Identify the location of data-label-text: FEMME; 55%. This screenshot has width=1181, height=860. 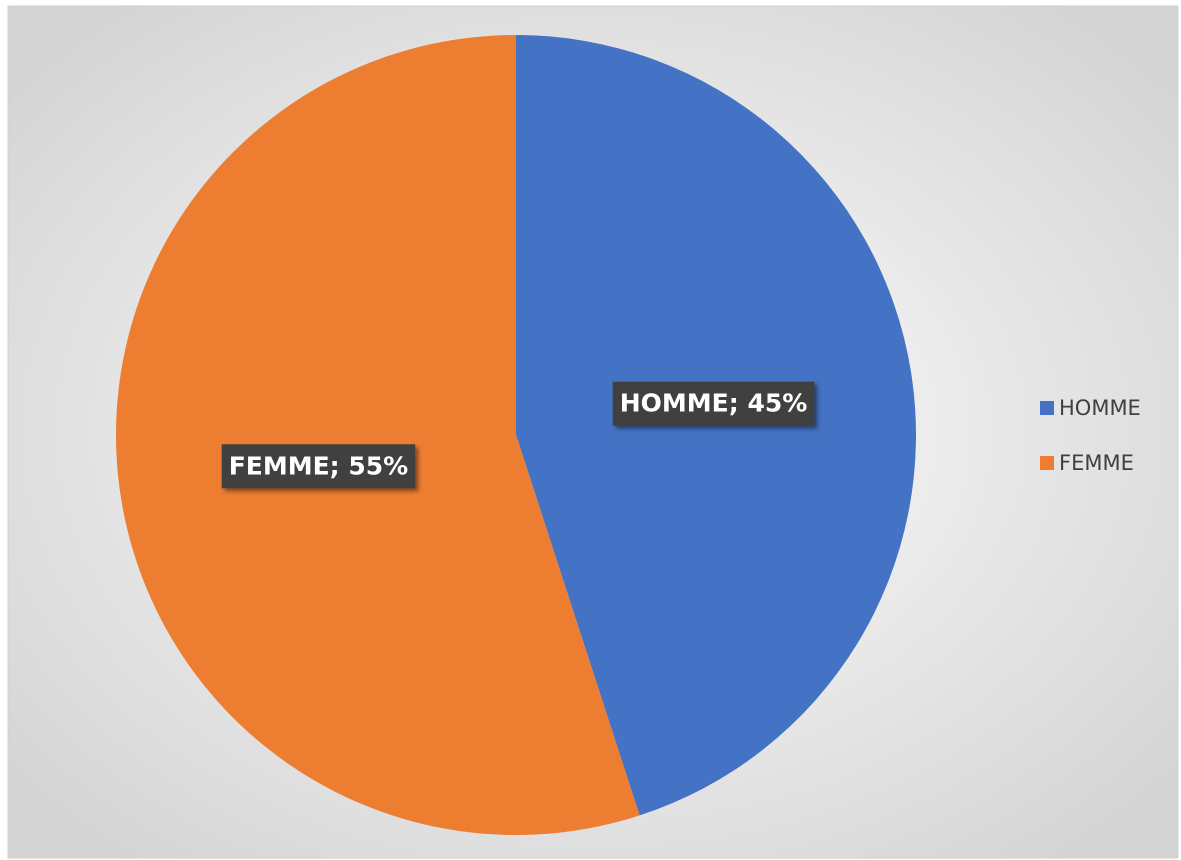
(319, 465).